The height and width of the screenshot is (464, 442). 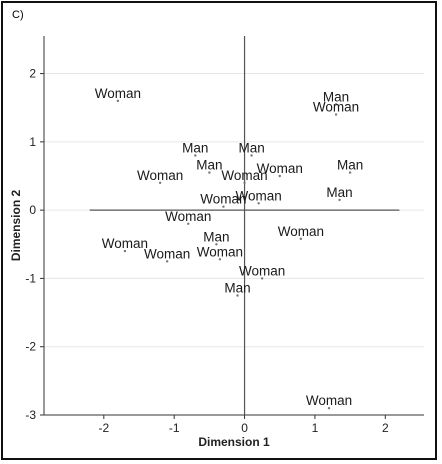 What do you see at coordinates (234, 442) in the screenshot?
I see `x-axis-title: Dimension 1` at bounding box center [234, 442].